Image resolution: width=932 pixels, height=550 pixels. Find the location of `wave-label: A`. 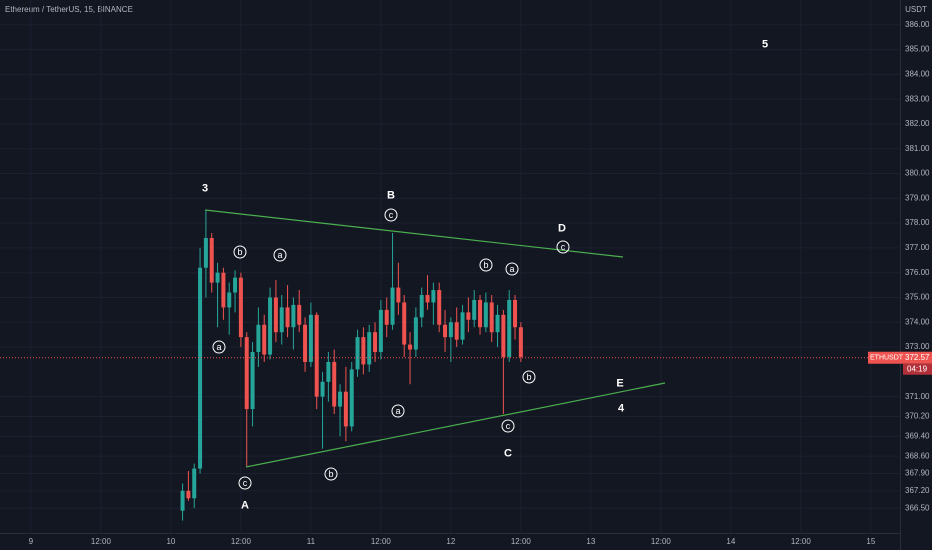

wave-label: A is located at coordinates (245, 505).